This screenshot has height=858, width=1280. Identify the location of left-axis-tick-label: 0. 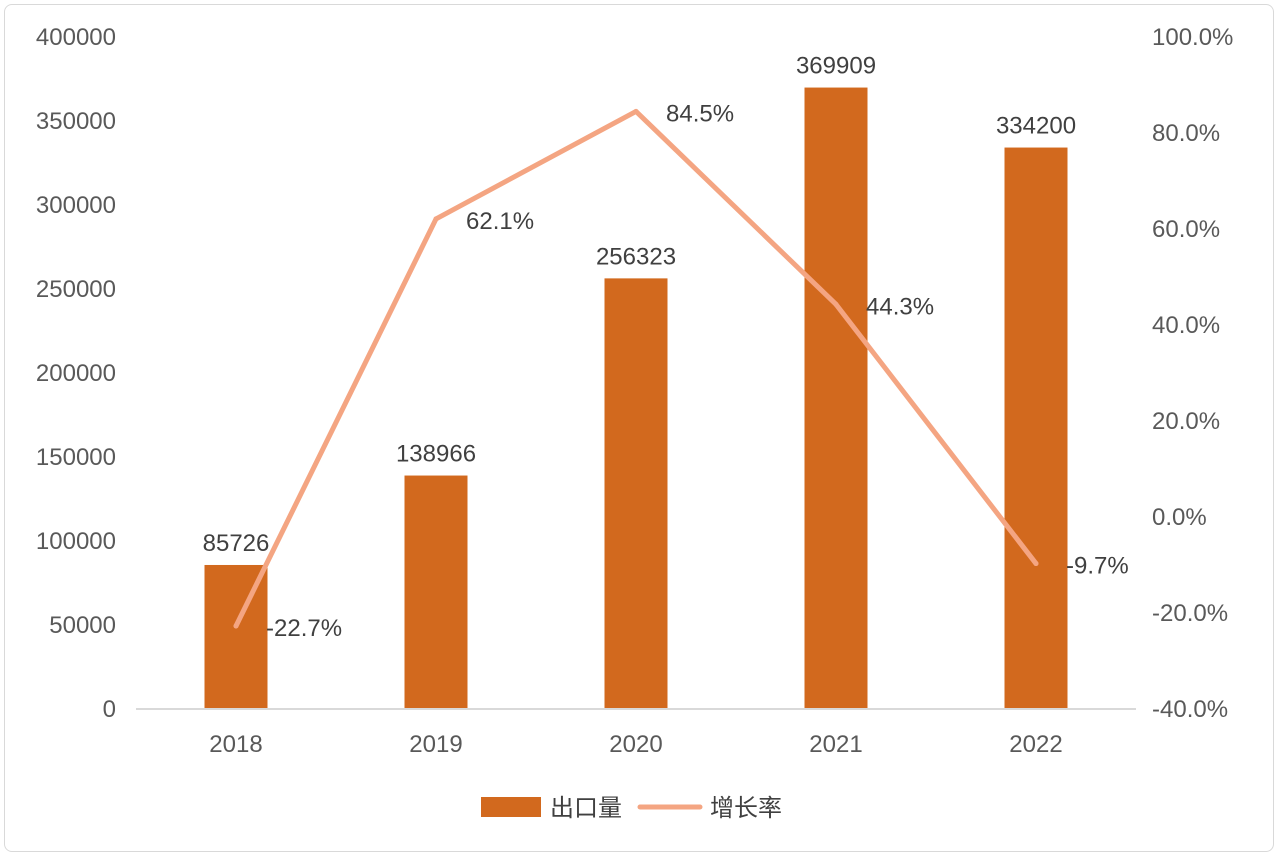
(109, 709).